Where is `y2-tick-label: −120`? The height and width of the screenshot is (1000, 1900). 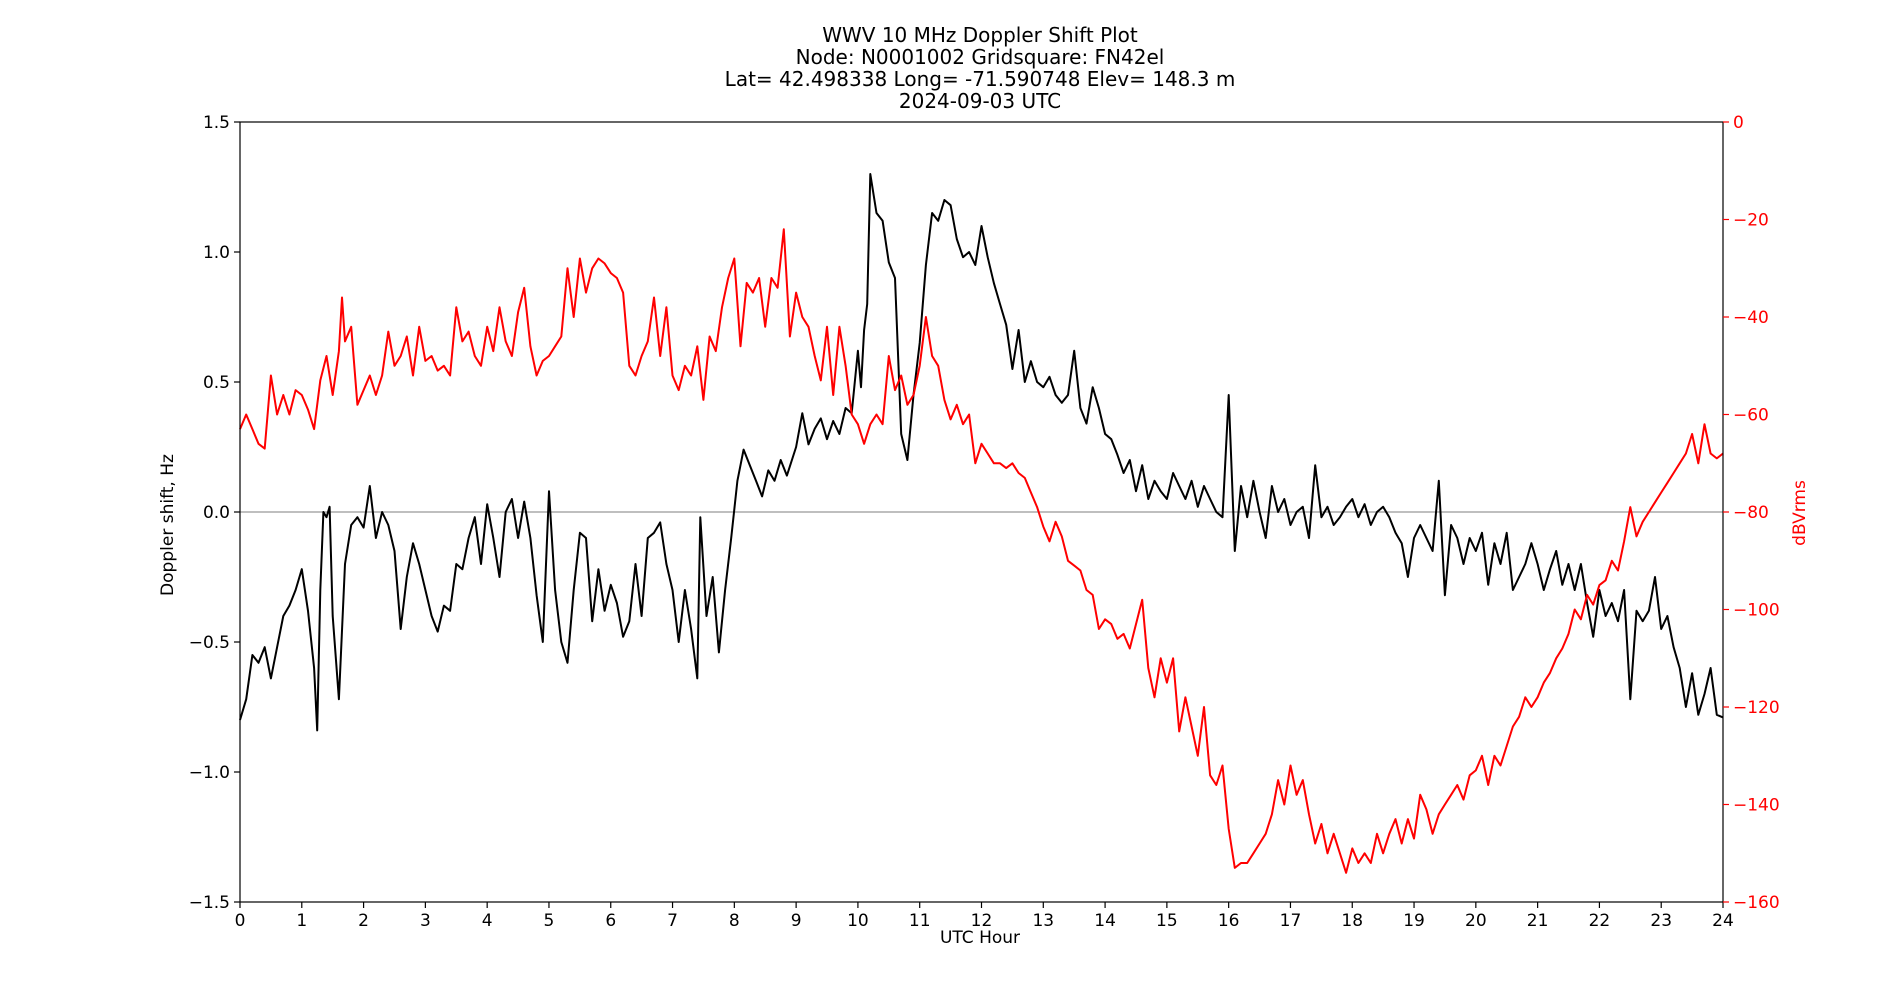 y2-tick-label: −120 is located at coordinates (1756, 708).